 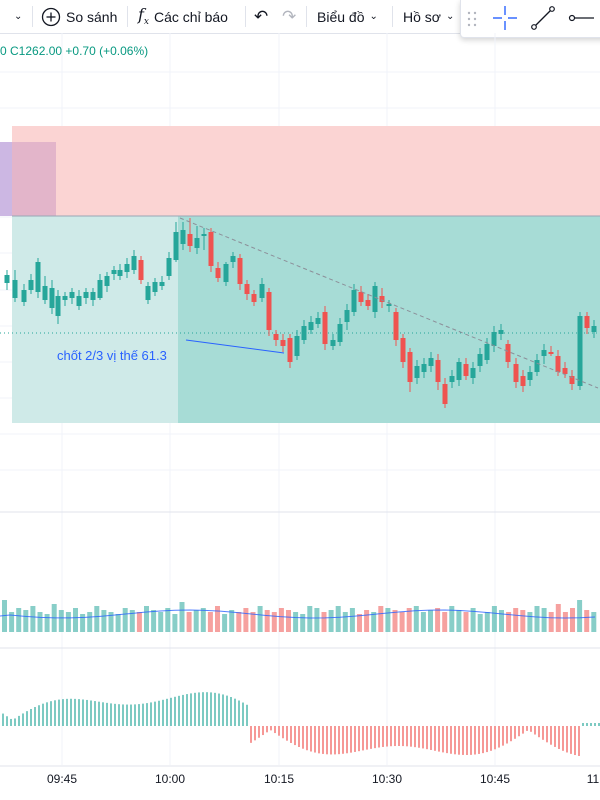 What do you see at coordinates (581, 18) in the screenshot?
I see `horizontal-ray-icon` at bounding box center [581, 18].